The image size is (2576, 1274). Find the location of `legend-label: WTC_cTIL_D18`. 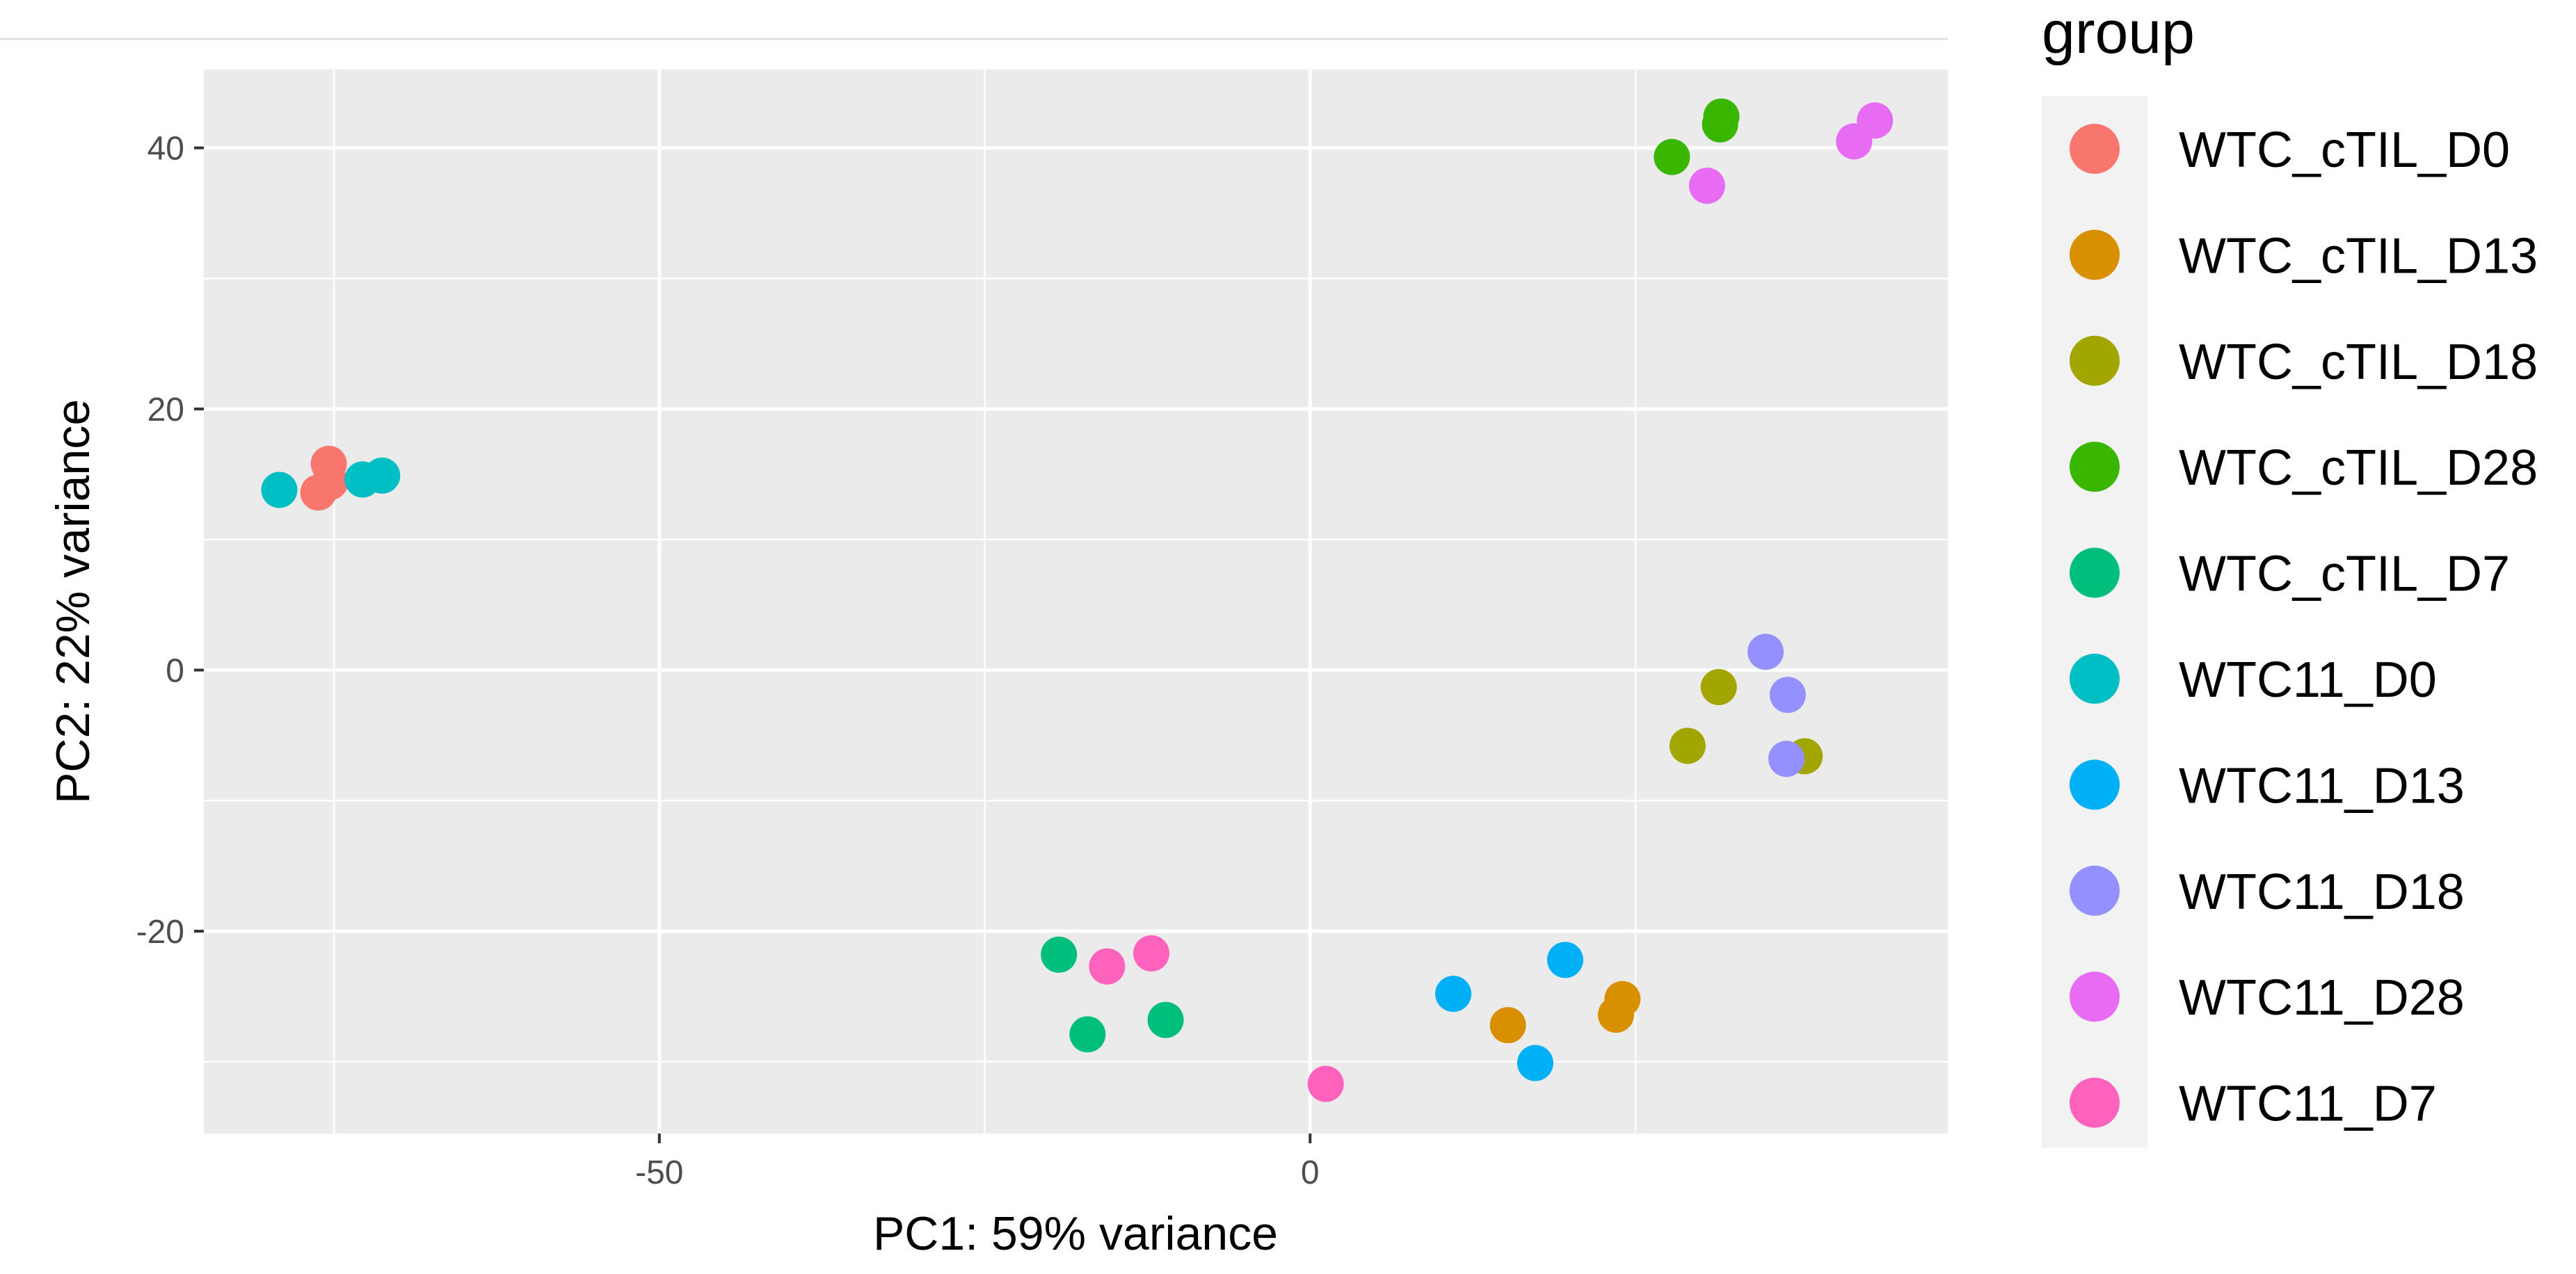

legend-label: WTC_cTIL_D18 is located at coordinates (2358, 362).